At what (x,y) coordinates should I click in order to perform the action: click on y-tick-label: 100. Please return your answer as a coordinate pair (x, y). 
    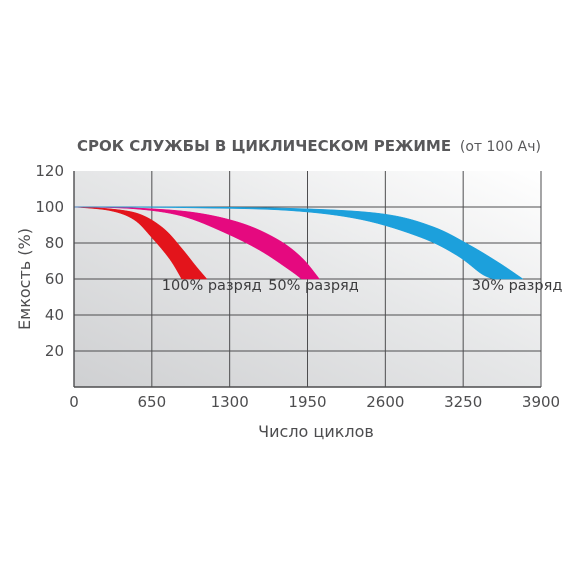
    Looking at the image, I should click on (49, 207).